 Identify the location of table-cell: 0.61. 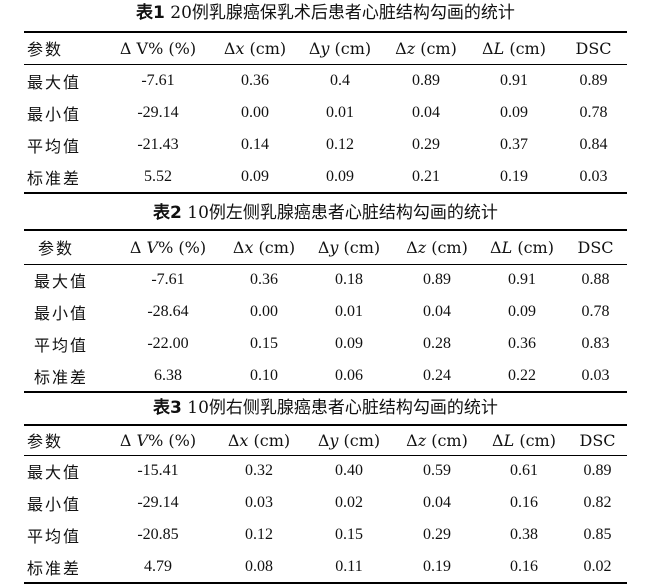
(524, 471).